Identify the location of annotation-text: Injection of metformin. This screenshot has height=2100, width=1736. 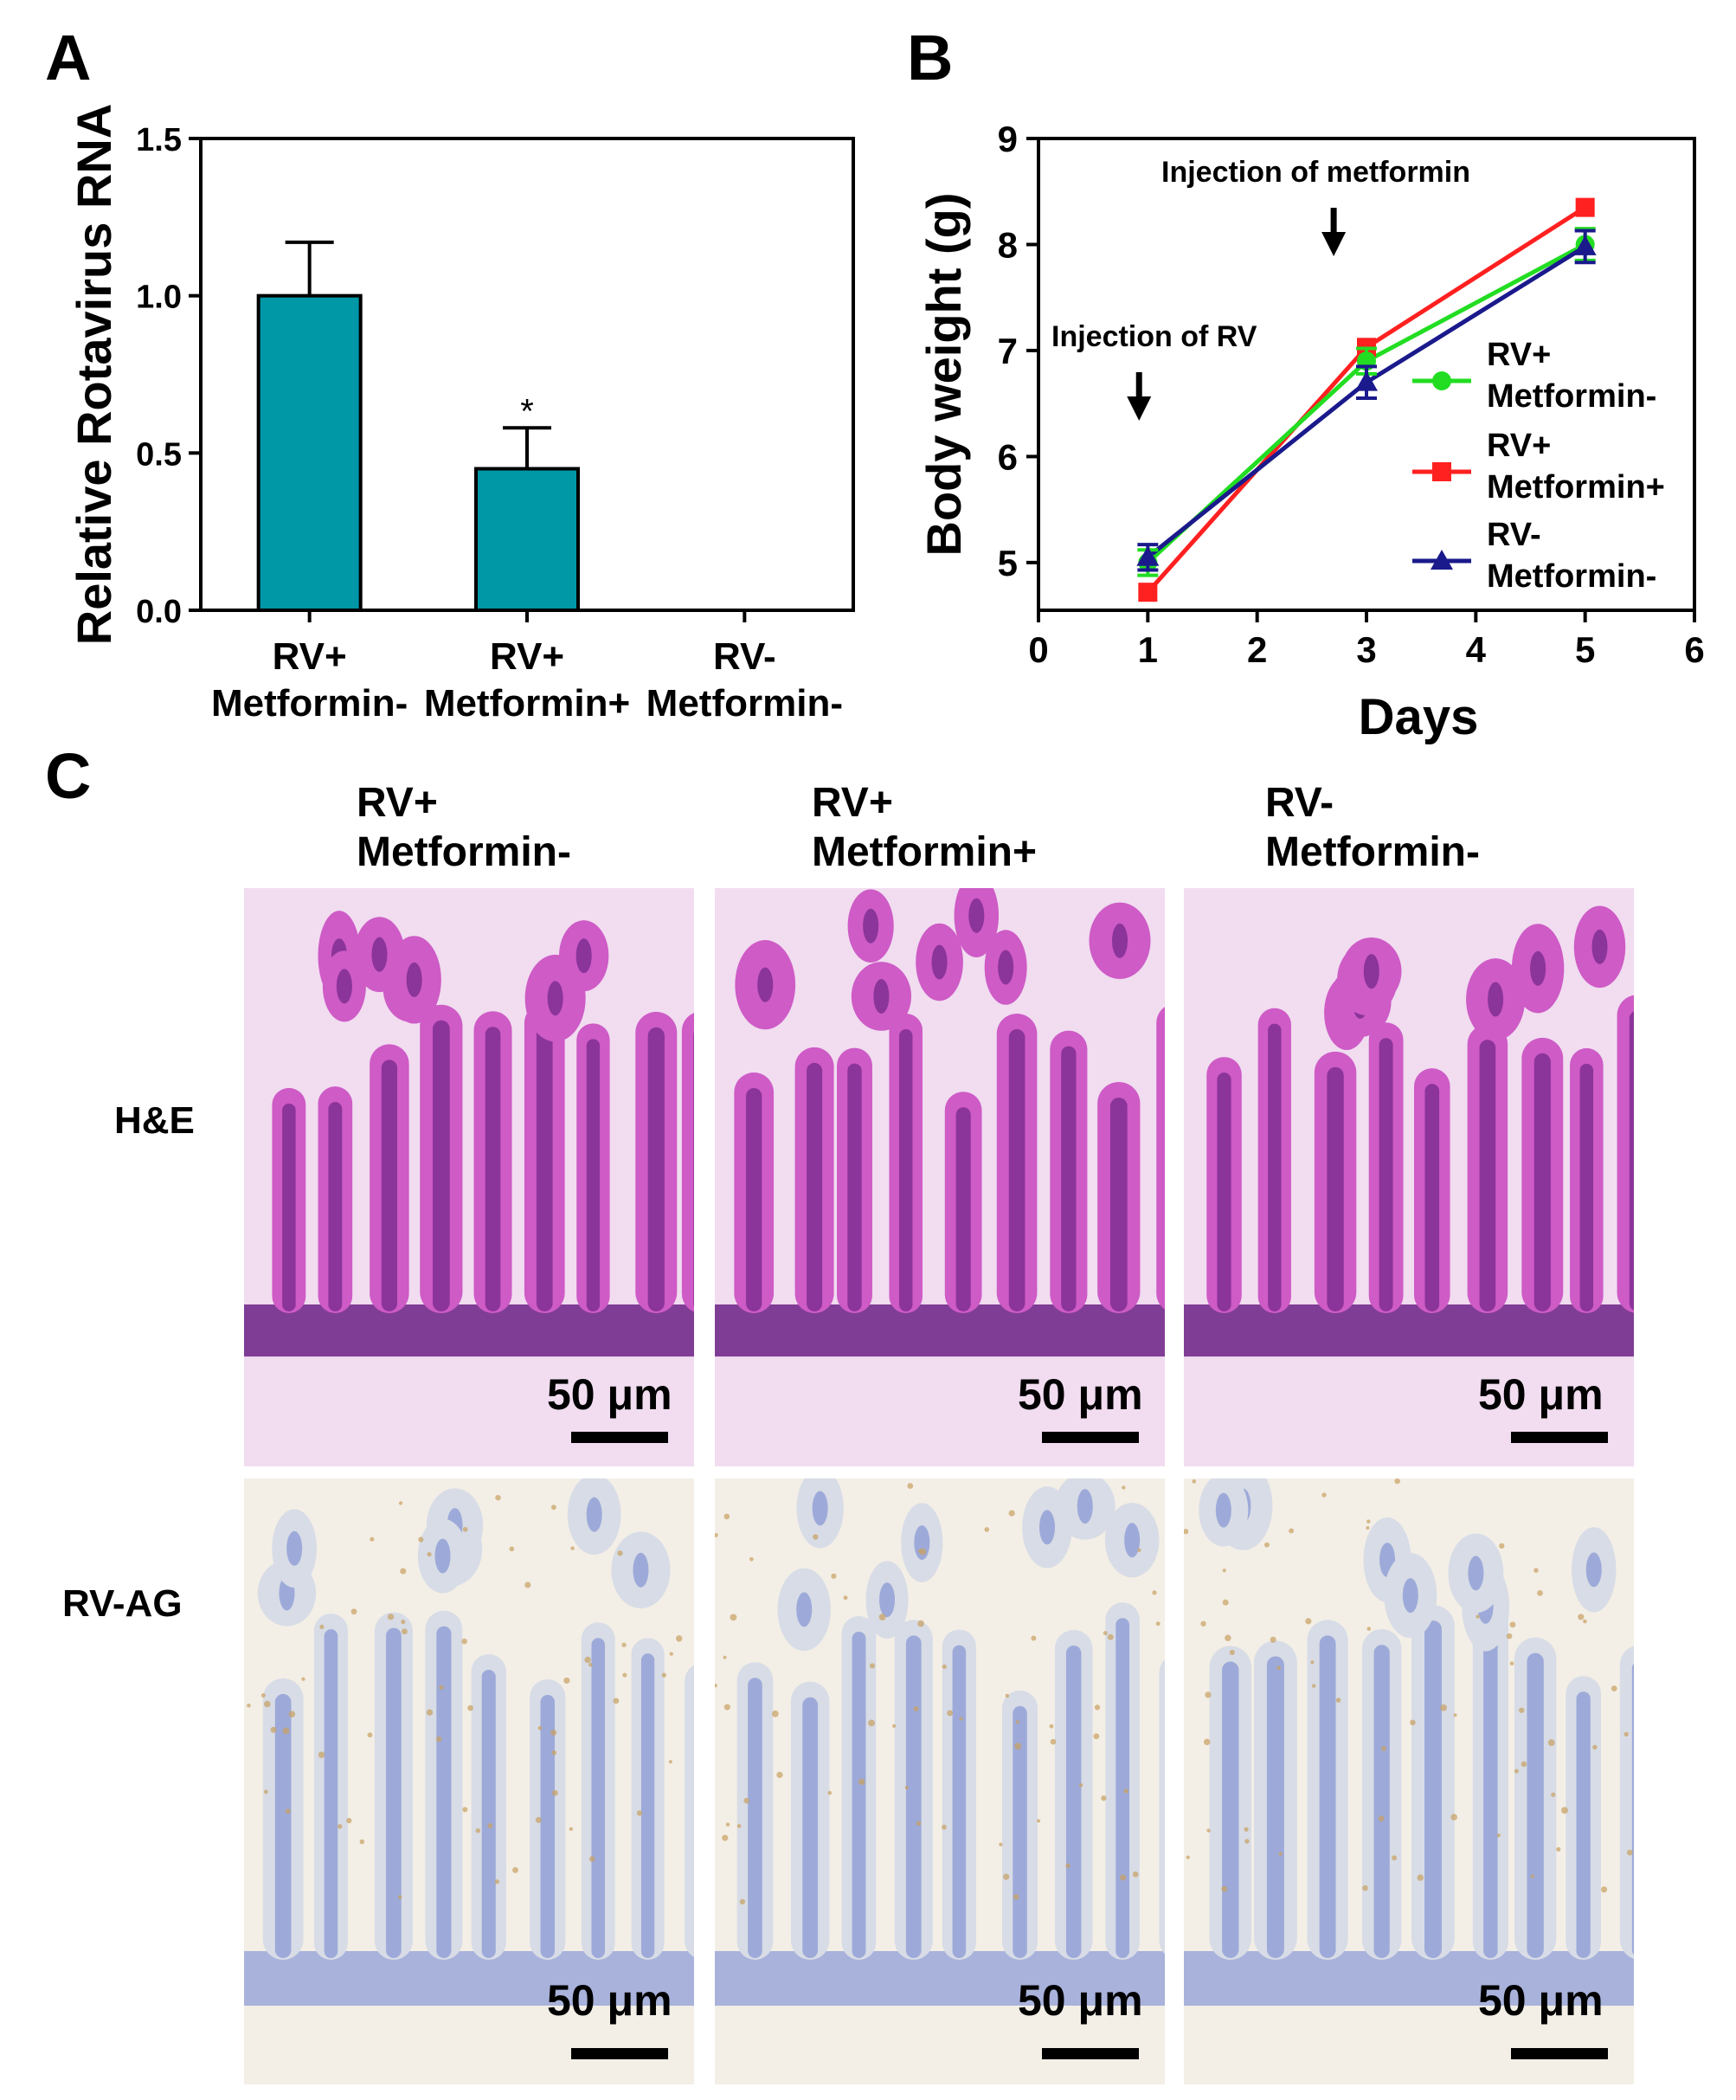
(1315, 172).